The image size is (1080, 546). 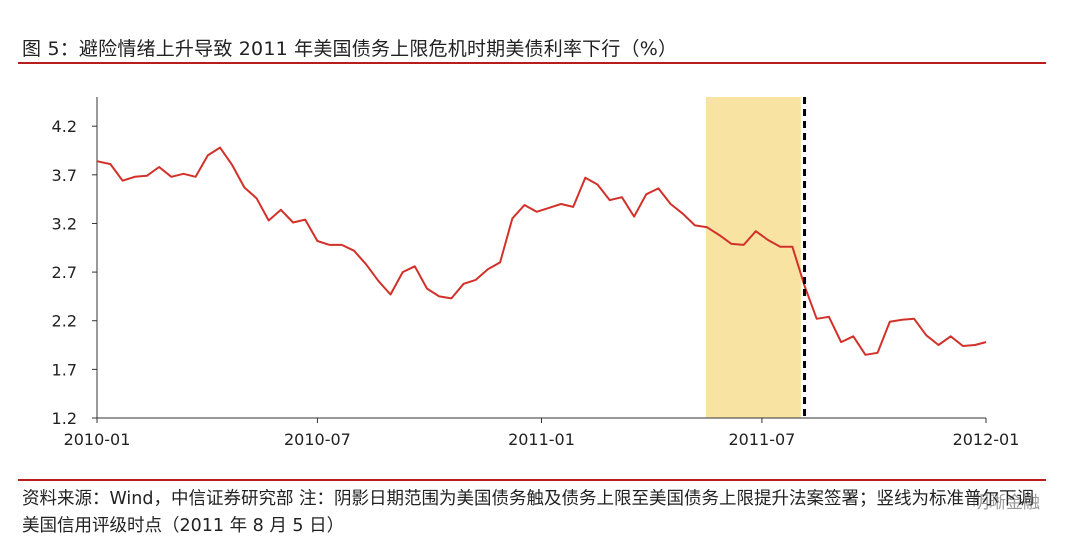 What do you see at coordinates (532, 480) in the screenshot?
I see `source-rule` at bounding box center [532, 480].